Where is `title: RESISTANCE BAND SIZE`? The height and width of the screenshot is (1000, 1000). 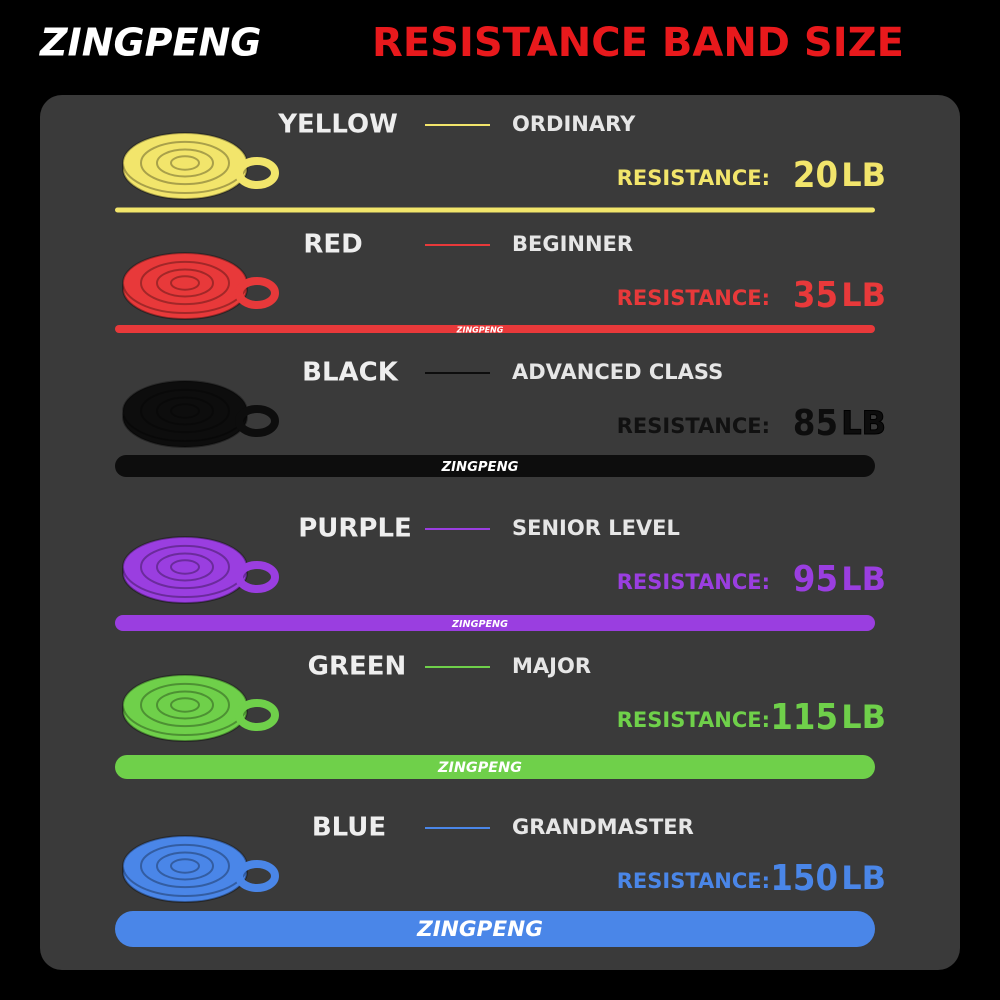
title: RESISTANCE BAND SIZE is located at coordinates (638, 43).